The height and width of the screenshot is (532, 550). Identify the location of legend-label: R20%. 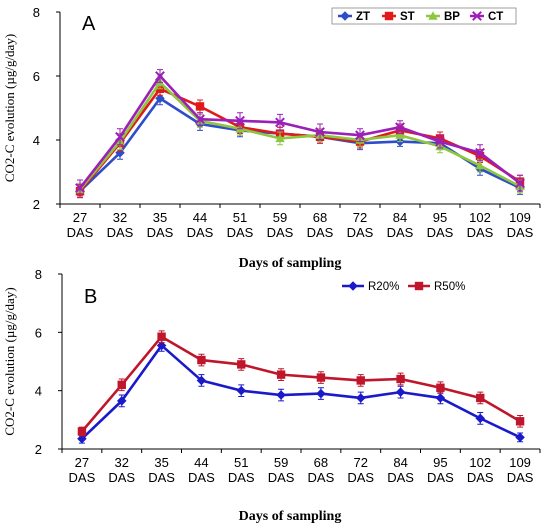
(383, 287).